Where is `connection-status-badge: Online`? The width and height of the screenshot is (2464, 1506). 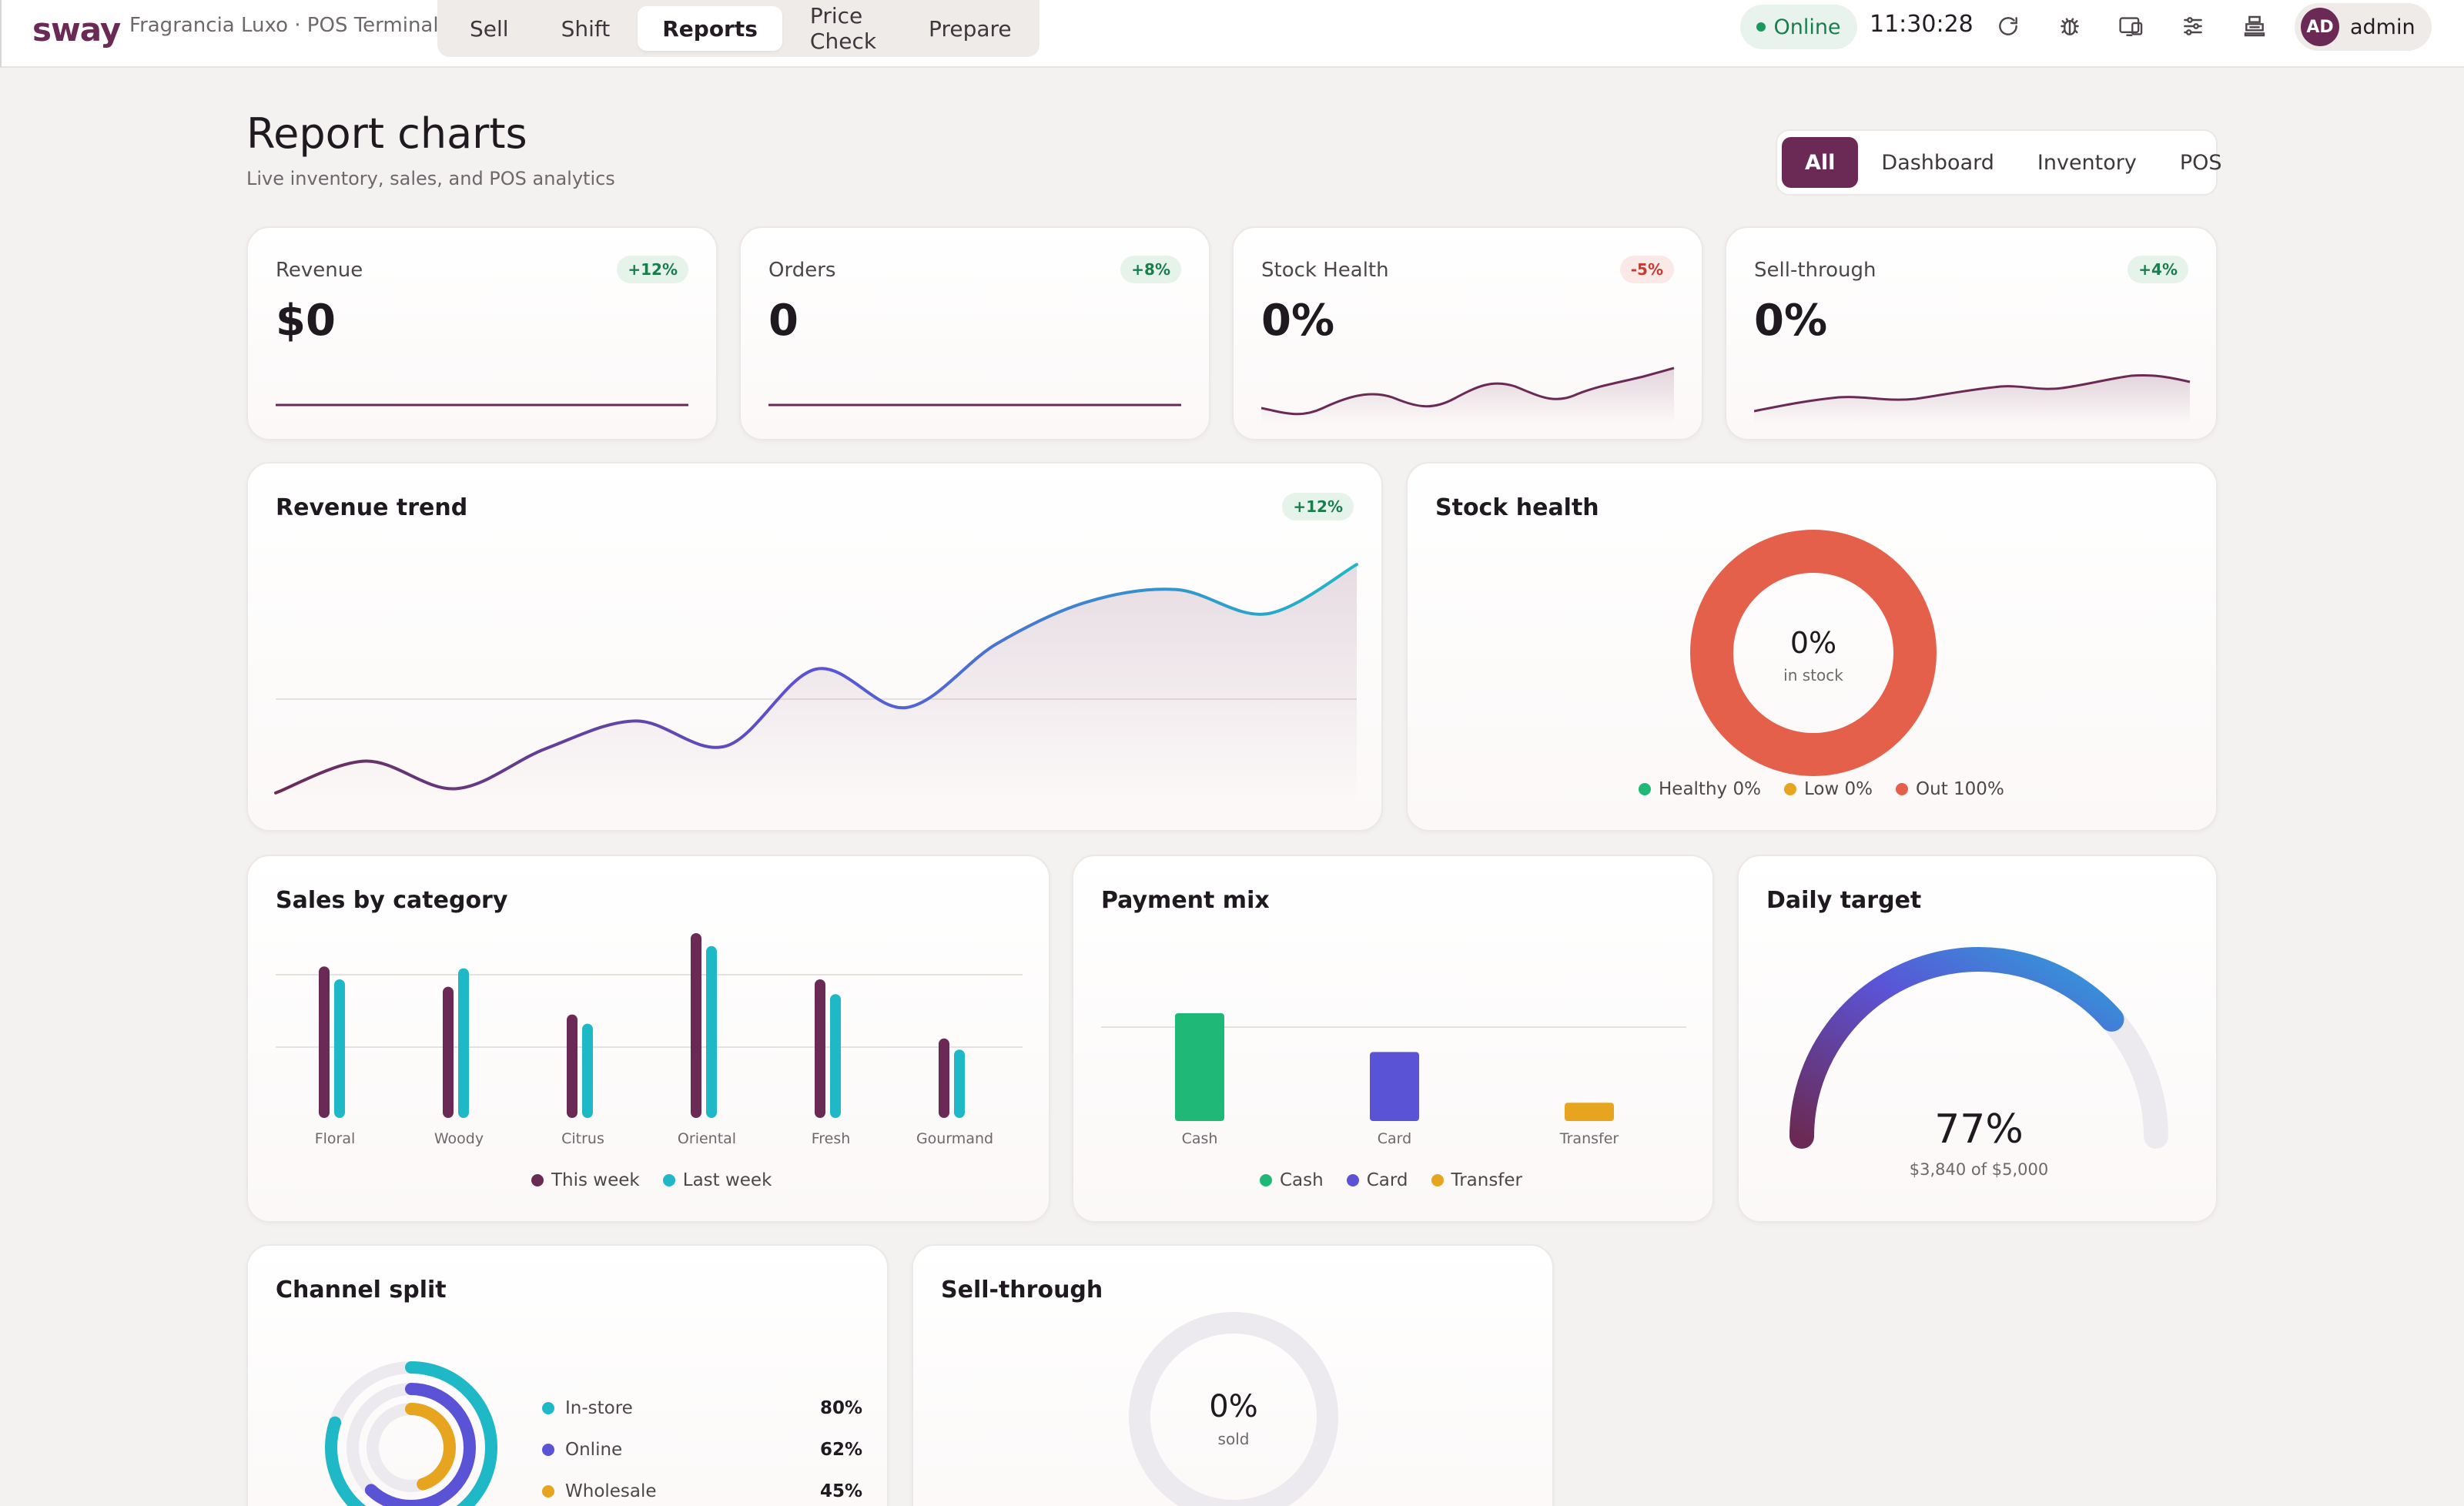 connection-status-badge: Online is located at coordinates (1798, 27).